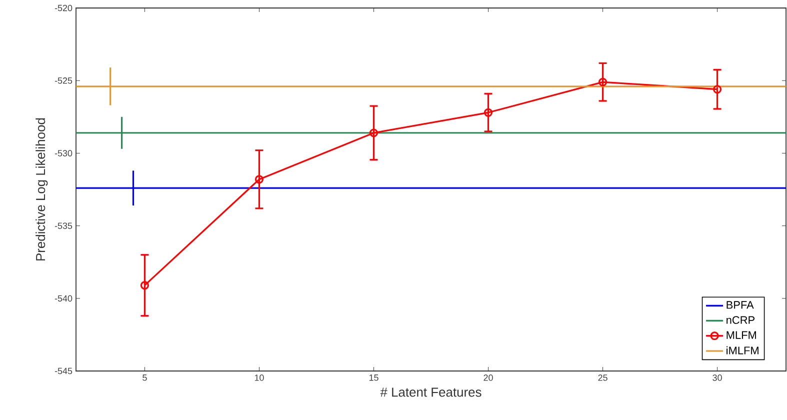  I want to click on y-tick-label: -530, so click(63, 153).